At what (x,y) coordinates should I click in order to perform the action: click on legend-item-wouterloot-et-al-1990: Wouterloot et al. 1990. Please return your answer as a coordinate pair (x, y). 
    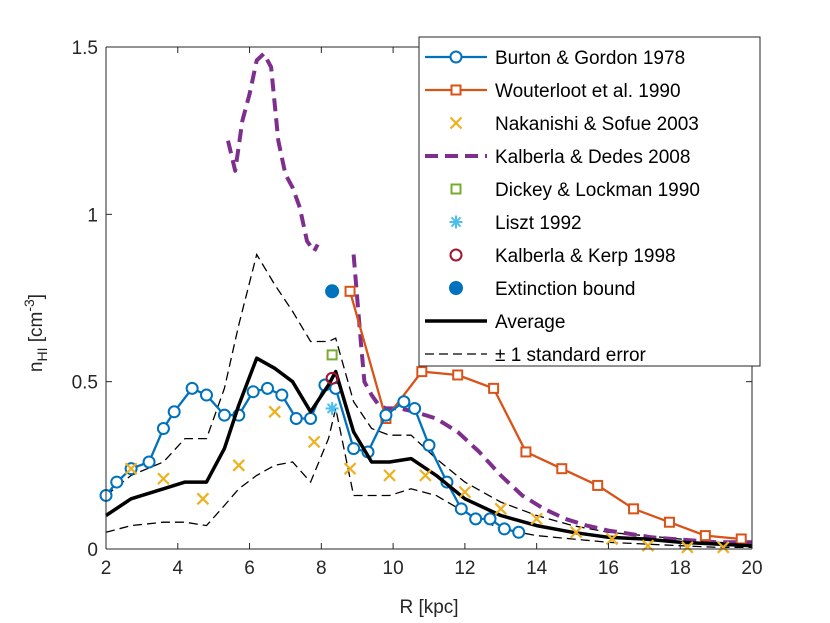
    Looking at the image, I should click on (553, 91).